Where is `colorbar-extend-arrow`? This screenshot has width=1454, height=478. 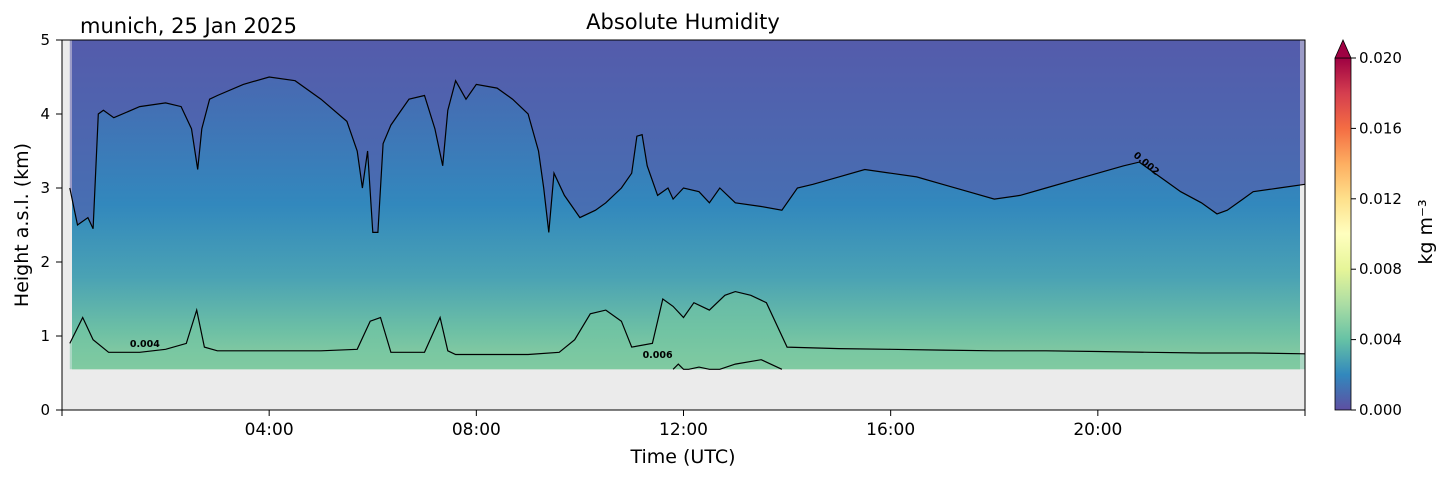 colorbar-extend-arrow is located at coordinates (1343, 49).